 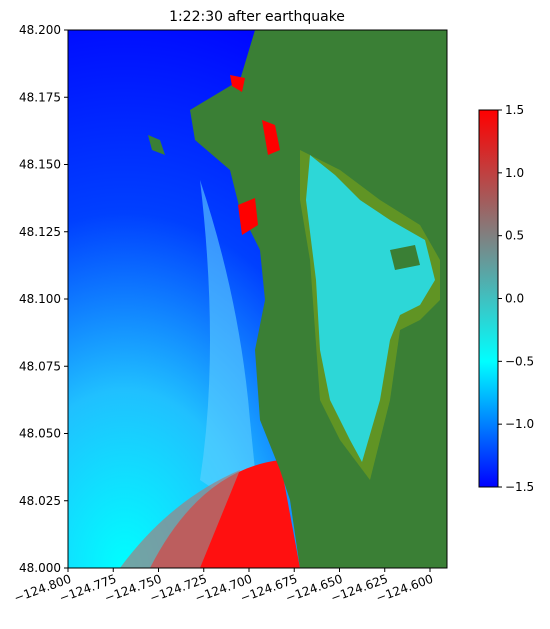 I want to click on colorbar, so click(x=488, y=298).